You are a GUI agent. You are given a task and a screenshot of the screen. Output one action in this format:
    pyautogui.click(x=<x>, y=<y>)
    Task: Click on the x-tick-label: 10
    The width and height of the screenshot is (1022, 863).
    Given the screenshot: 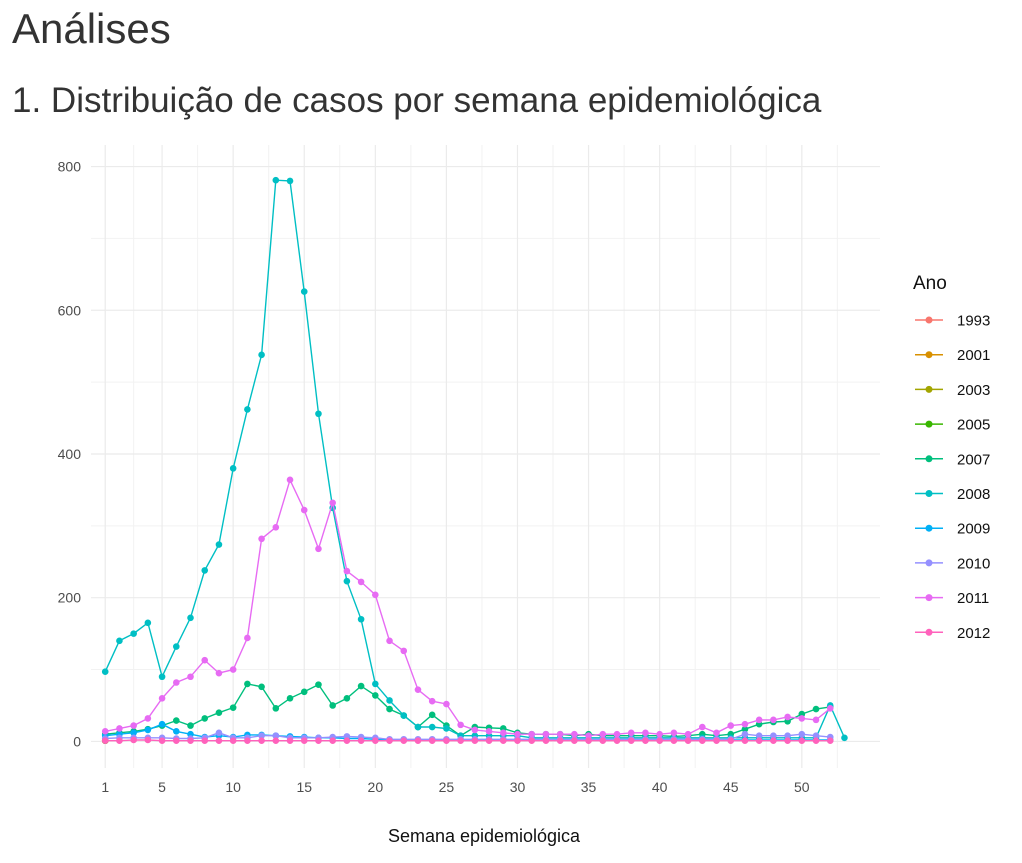 What is the action you would take?
    pyautogui.click(x=233, y=787)
    